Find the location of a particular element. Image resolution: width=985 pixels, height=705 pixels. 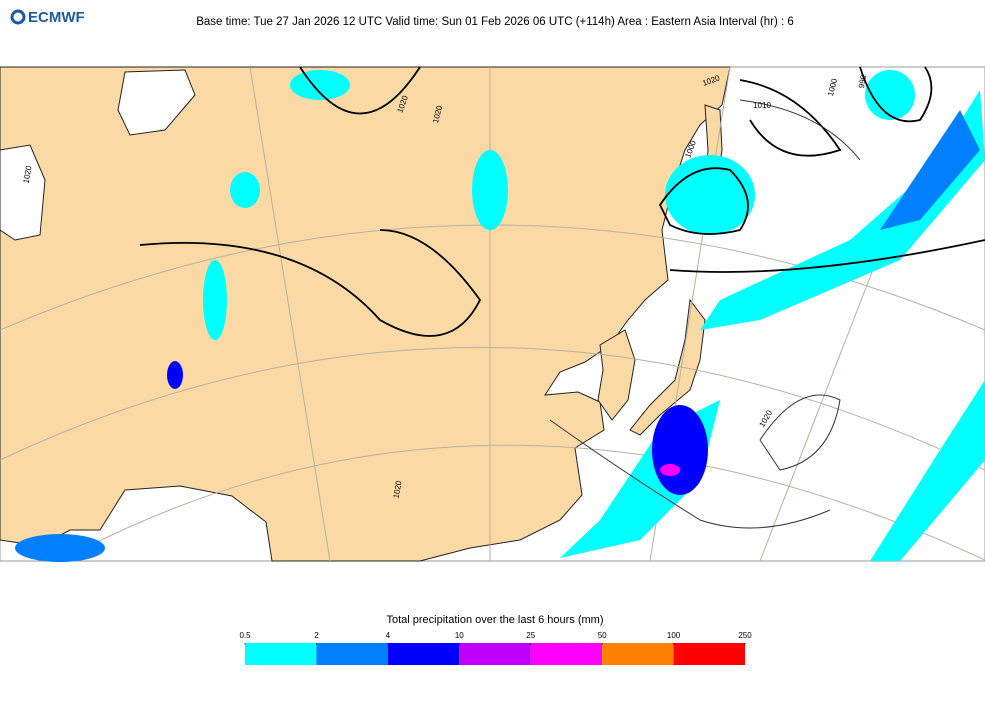

colorbar: 0.5 2 4 10 25 50 100 250 is located at coordinates (495, 648).